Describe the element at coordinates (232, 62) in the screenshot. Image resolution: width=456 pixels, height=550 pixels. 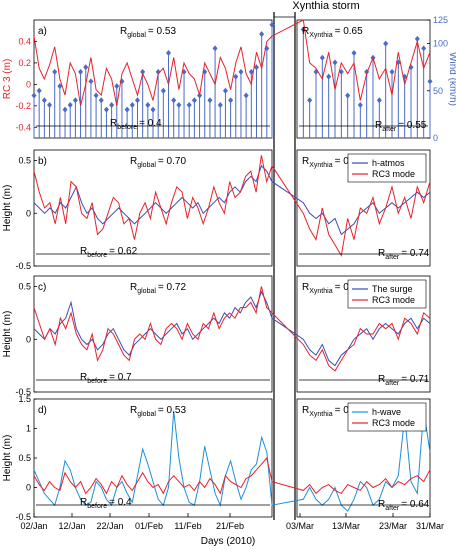
I see `rc3-line` at that location.